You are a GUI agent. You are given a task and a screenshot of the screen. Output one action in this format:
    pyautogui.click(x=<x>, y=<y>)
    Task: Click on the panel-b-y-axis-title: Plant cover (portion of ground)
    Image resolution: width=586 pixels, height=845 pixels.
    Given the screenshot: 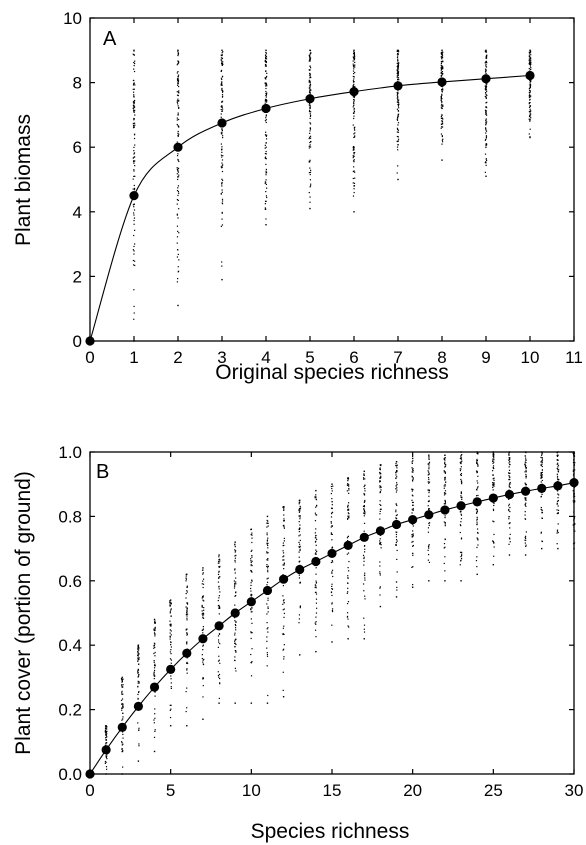 What is the action you would take?
    pyautogui.click(x=23, y=613)
    